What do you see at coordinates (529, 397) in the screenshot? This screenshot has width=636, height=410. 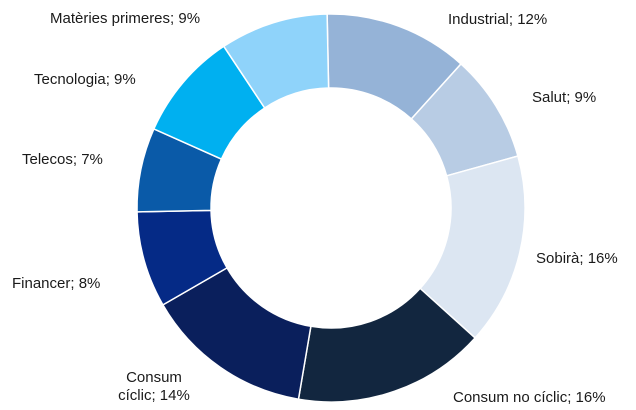 I see `slice-label-3: Consum no cíclic; 16%` at bounding box center [529, 397].